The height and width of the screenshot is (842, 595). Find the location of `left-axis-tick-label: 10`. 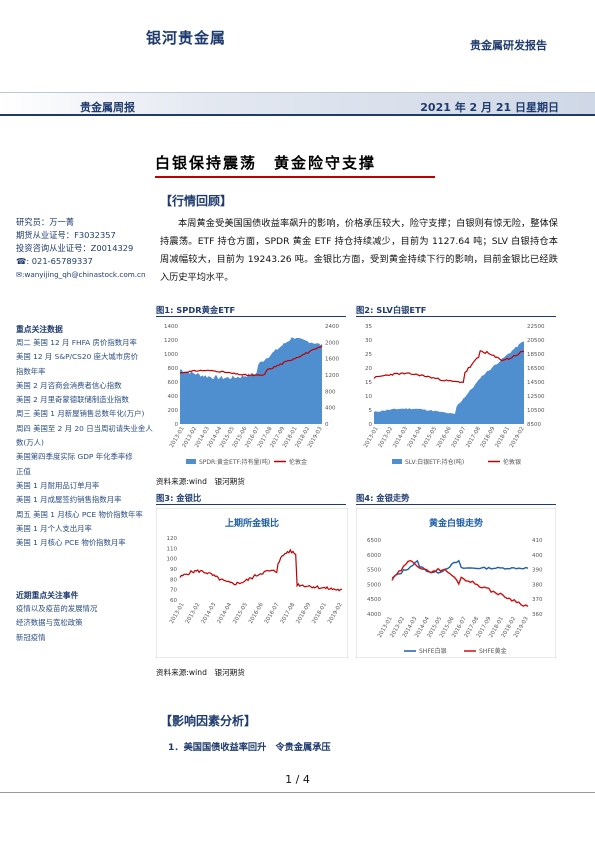

left-axis-tick-label: 10 is located at coordinates (368, 397).